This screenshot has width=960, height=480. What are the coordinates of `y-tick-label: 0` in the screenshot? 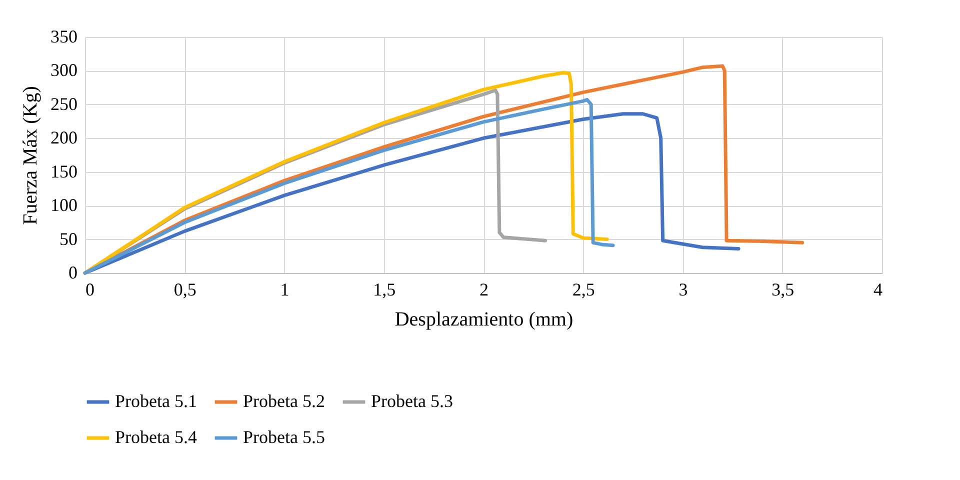 It's located at (73, 272).